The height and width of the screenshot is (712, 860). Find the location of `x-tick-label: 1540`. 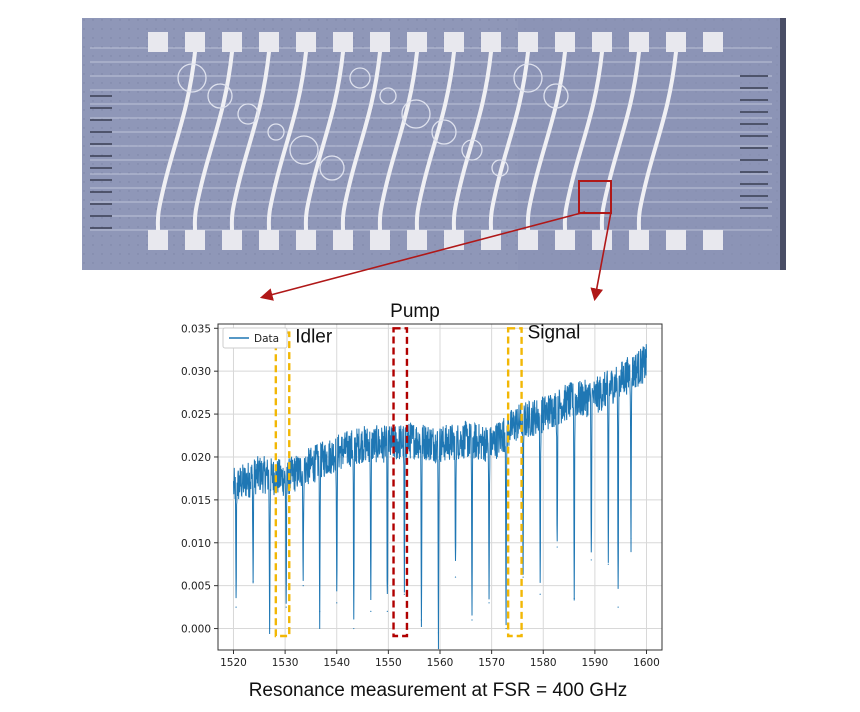

x-tick-label: 1540 is located at coordinates (336, 663).